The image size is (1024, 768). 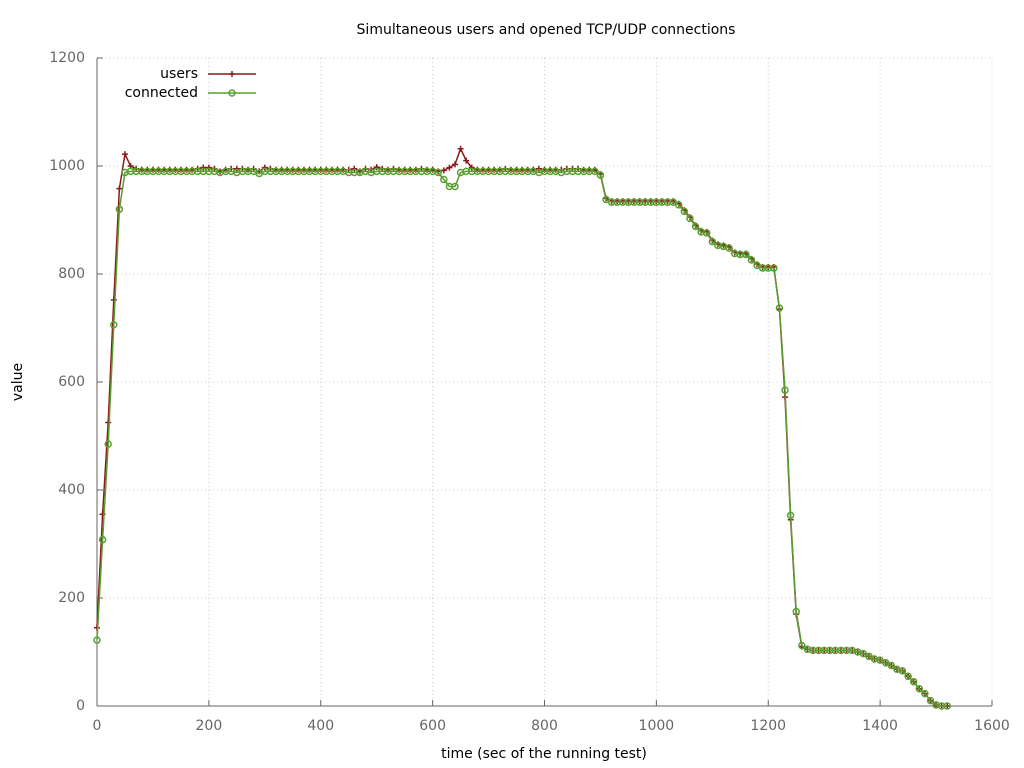 I want to click on x-tick-label: 400, so click(x=320, y=726).